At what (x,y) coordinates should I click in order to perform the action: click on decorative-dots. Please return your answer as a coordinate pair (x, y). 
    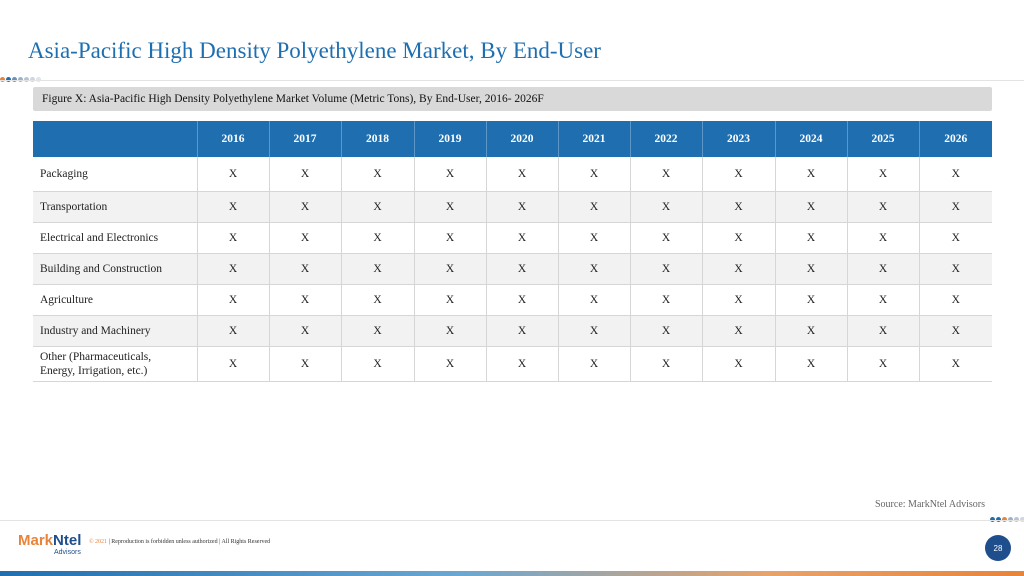
    Looking at the image, I should click on (20, 79).